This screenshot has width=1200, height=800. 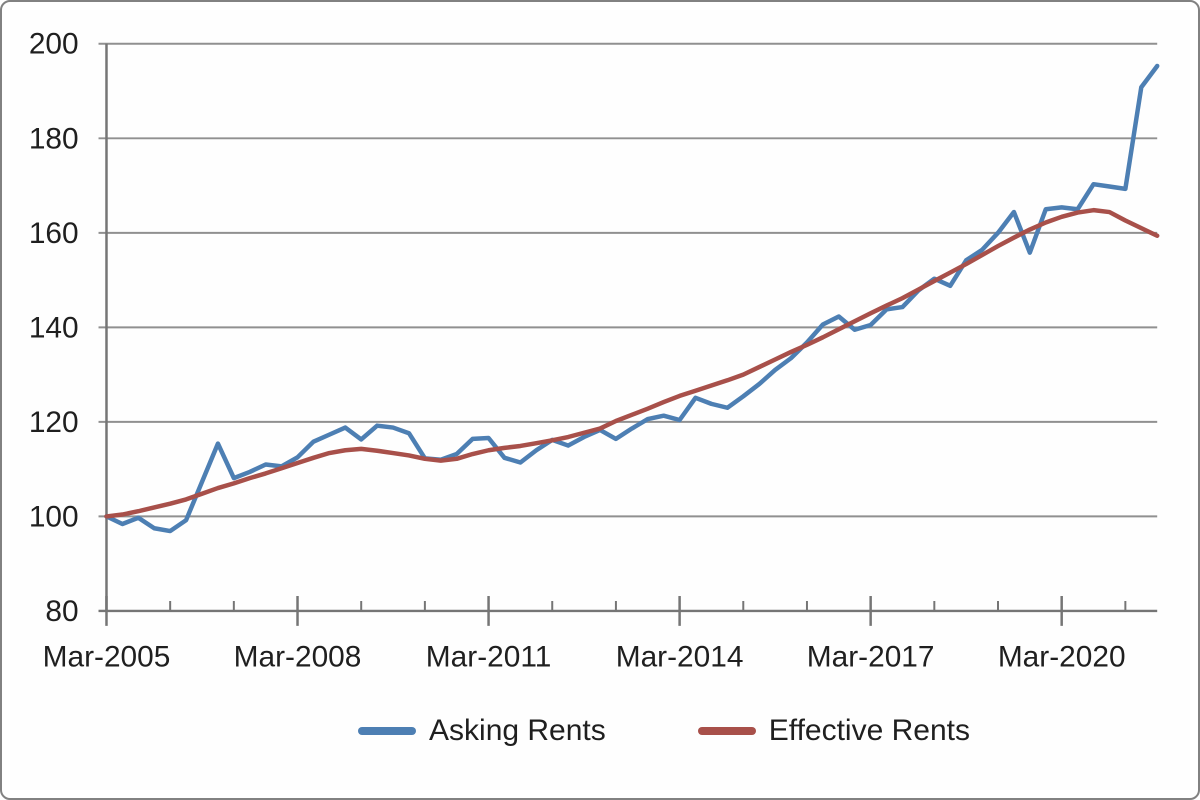 What do you see at coordinates (298, 657) in the screenshot?
I see `x-axis-tick-label: Mar-2008` at bounding box center [298, 657].